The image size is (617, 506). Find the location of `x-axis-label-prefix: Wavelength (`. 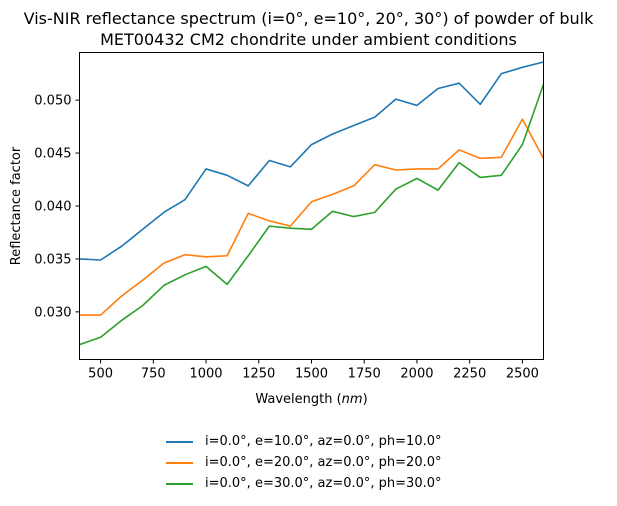

x-axis-label-prefix: Wavelength ( is located at coordinates (298, 399).